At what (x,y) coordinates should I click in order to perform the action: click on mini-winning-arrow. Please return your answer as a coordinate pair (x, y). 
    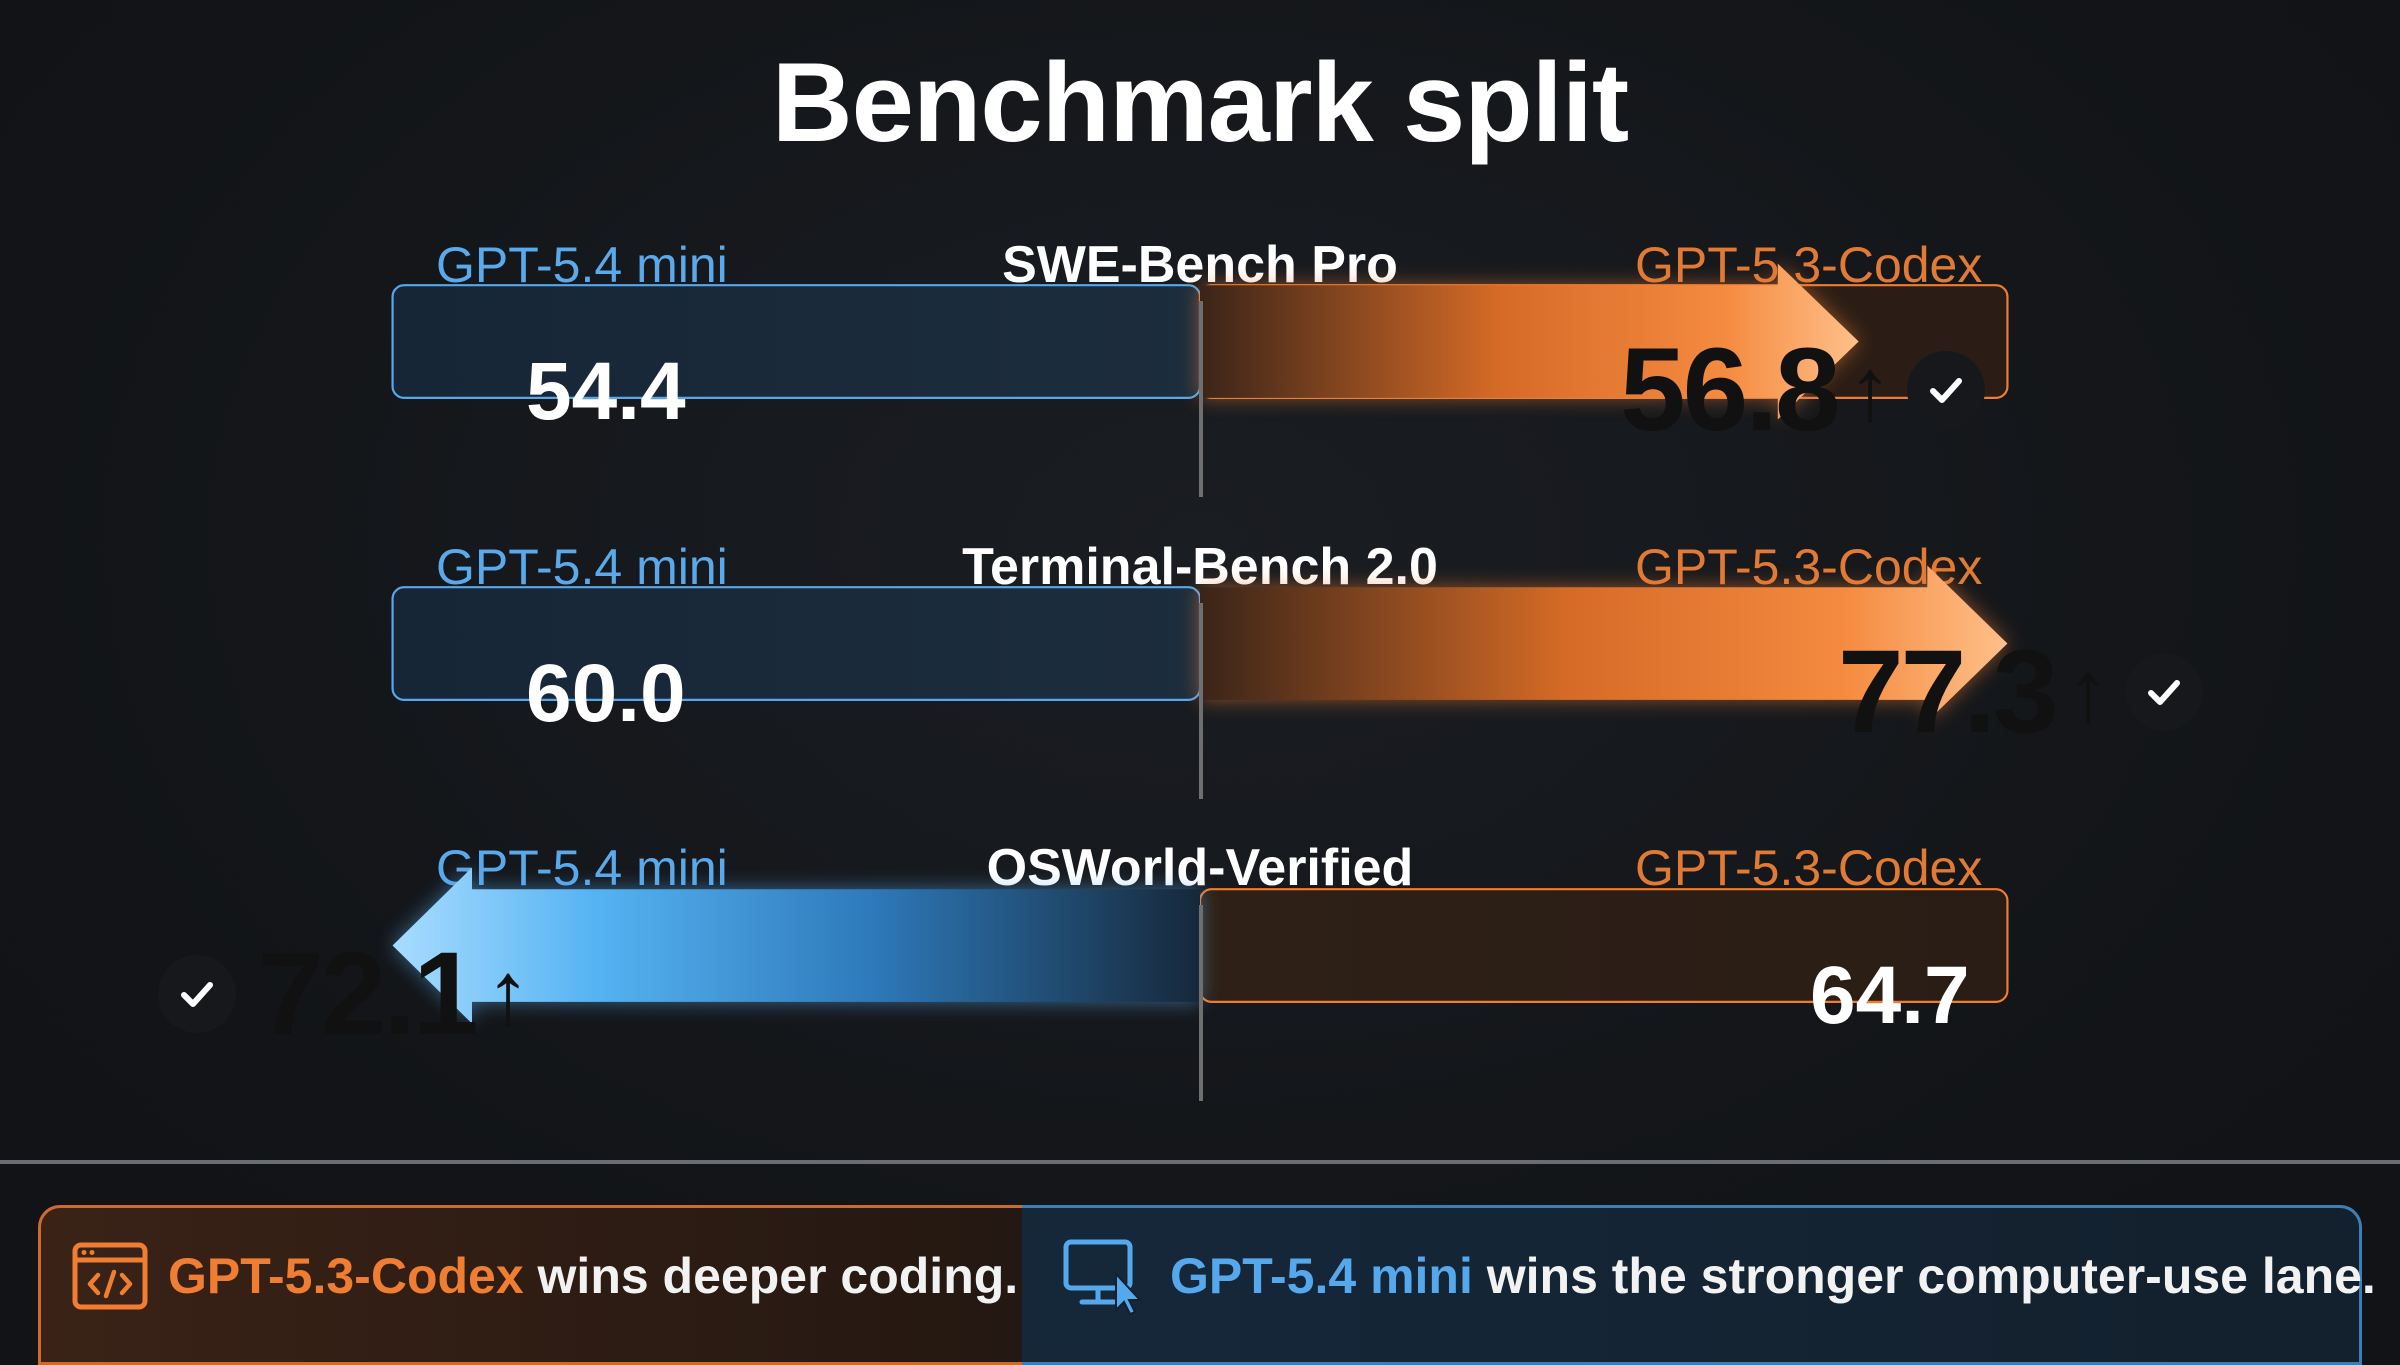
    Looking at the image, I should click on (796, 945).